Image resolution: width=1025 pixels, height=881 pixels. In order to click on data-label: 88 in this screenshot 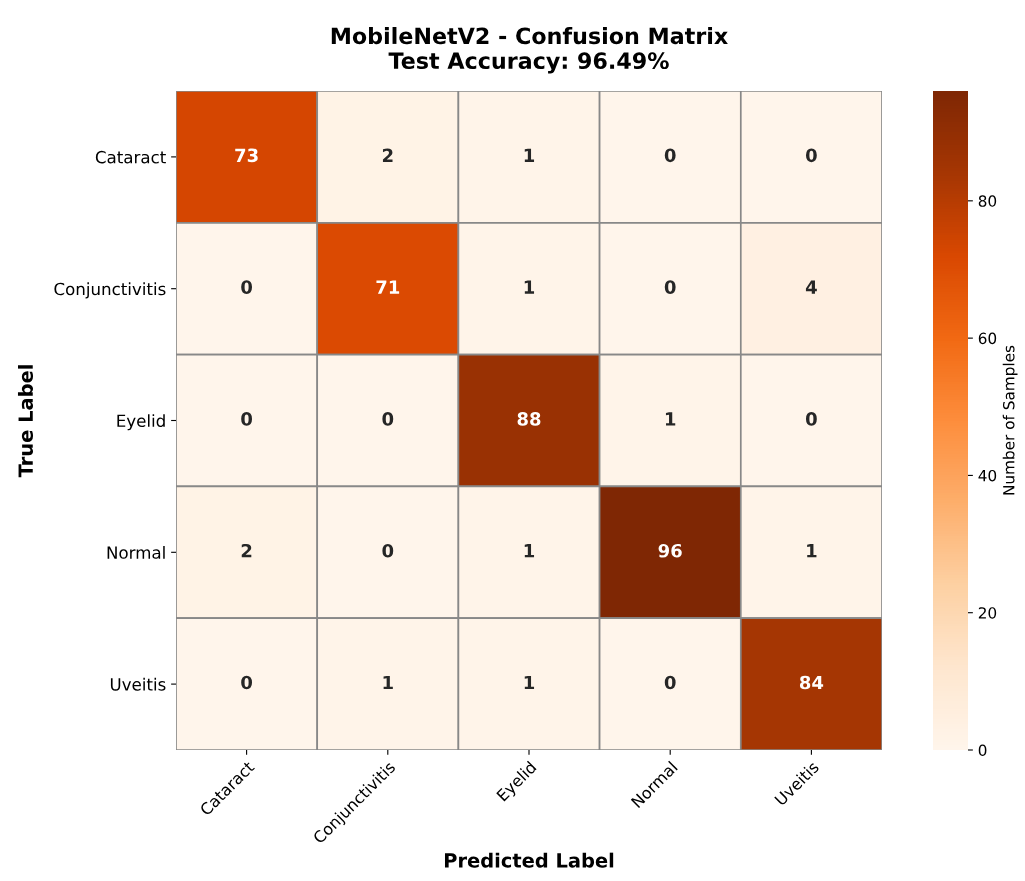, I will do `click(529, 419)`.